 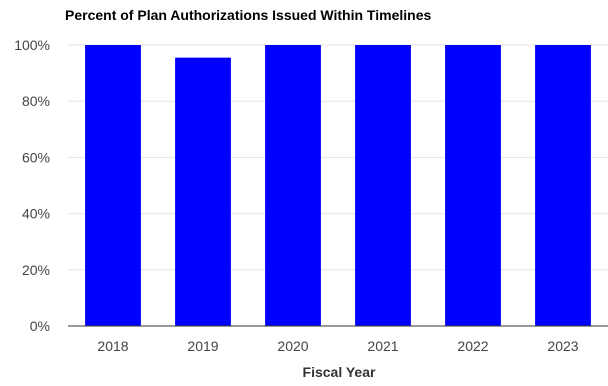 What do you see at coordinates (562, 346) in the screenshot?
I see `x-tick-label: 2023` at bounding box center [562, 346].